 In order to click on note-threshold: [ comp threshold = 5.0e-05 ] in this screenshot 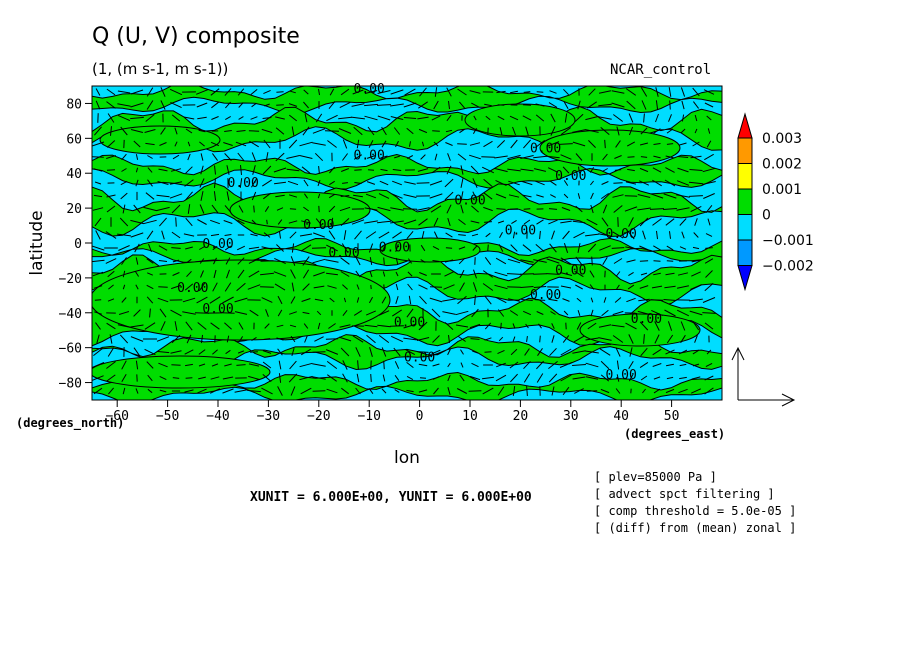, I will do `click(695, 511)`.